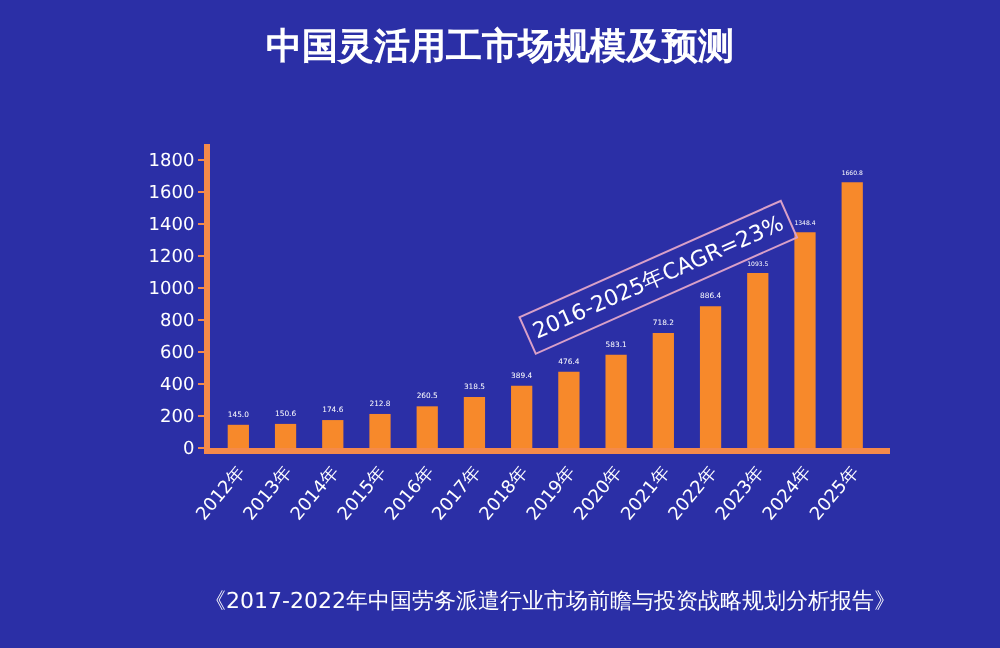 The width and height of the screenshot is (1000, 648). I want to click on y-tick-label: 1800, so click(171, 162).